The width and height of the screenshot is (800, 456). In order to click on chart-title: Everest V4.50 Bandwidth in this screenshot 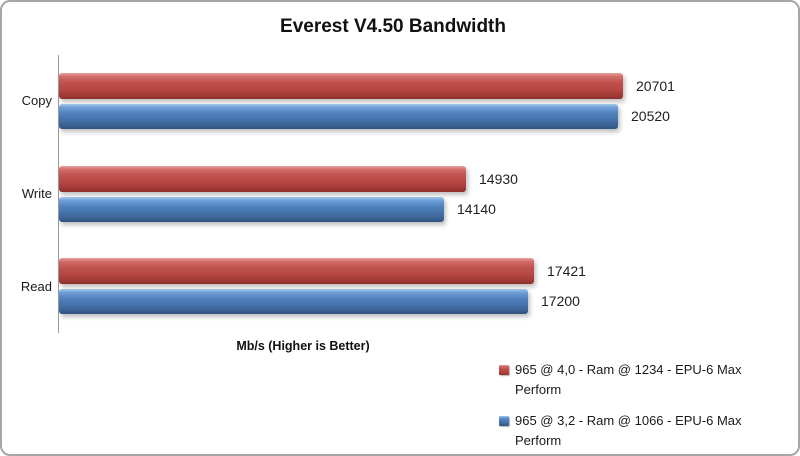, I will do `click(393, 26)`.